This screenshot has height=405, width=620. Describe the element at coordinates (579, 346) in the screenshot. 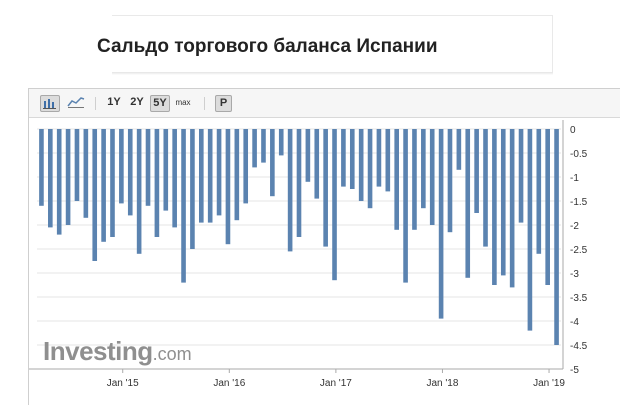

I see `y-tick-label: -4.5` at that location.